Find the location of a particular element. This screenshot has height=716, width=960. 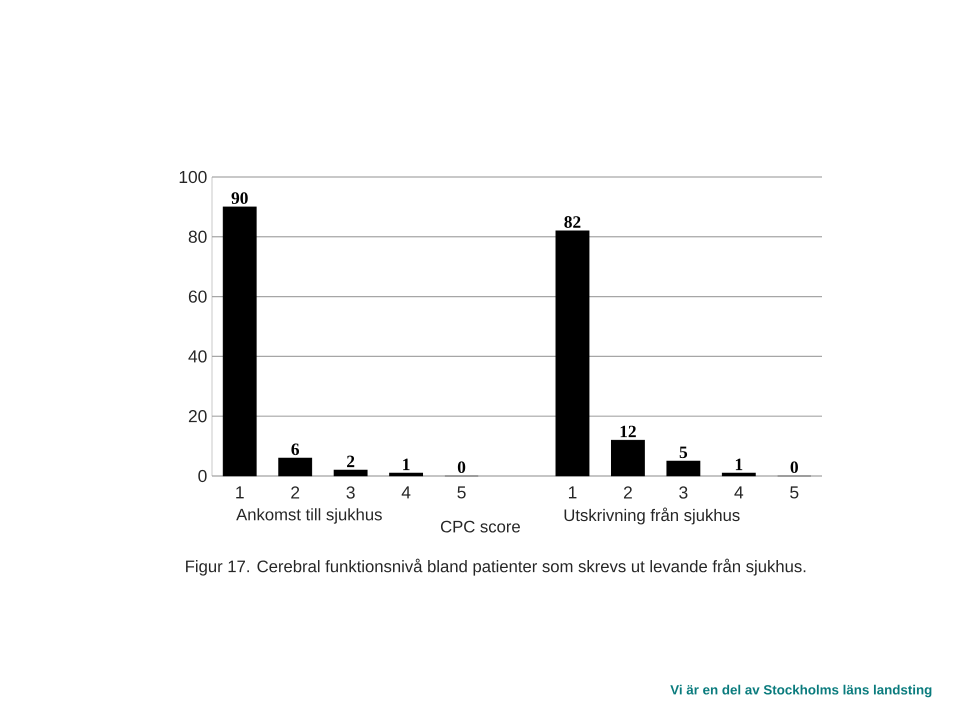

y-tick-label: 80 is located at coordinates (197, 236).